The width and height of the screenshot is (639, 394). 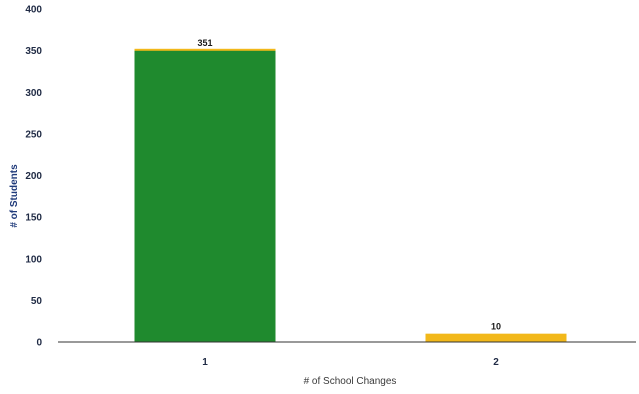 What do you see at coordinates (496, 337) in the screenshot?
I see `bar` at bounding box center [496, 337].